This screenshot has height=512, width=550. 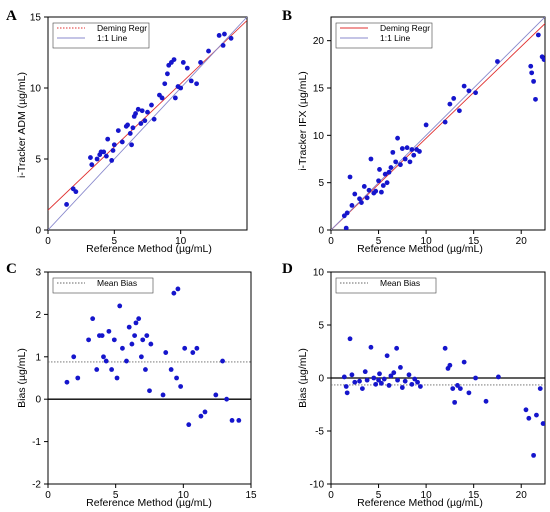 I want to click on y-tick-label-b-4: 20, so click(x=319, y=41).